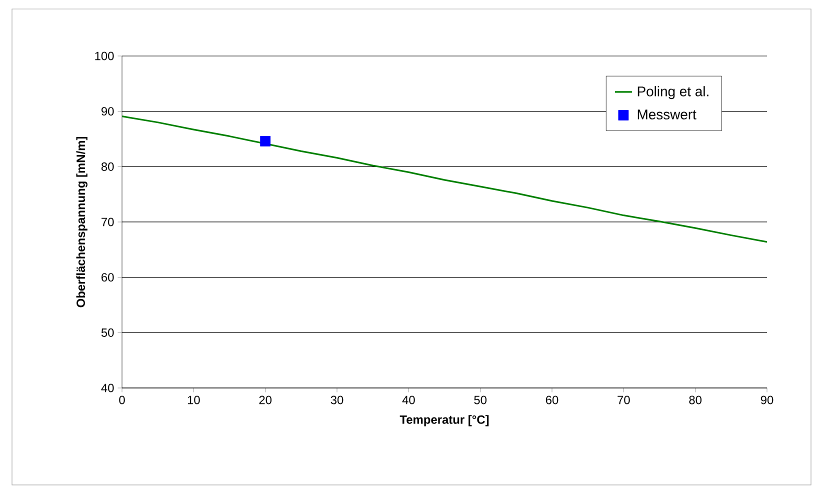 This screenshot has height=495, width=823. What do you see at coordinates (104, 56) in the screenshot?
I see `y-tick-label: 100` at bounding box center [104, 56].